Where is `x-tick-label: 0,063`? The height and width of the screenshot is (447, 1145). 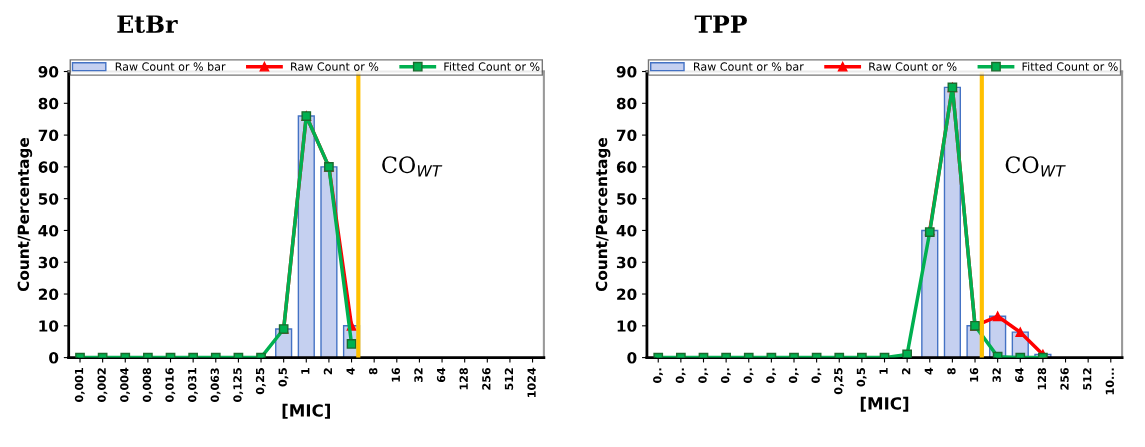 x-tick-label: 0,063 is located at coordinates (215, 385).